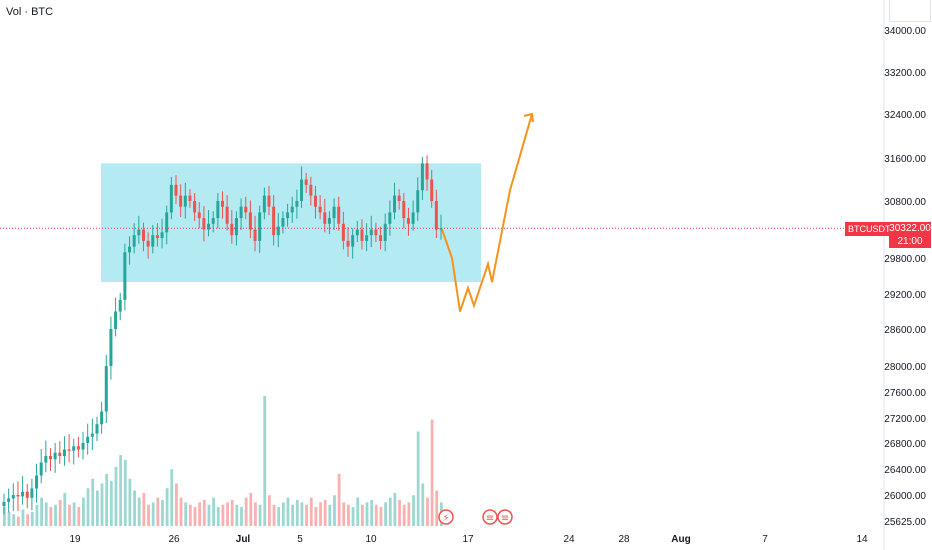 This screenshot has width=932, height=550. What do you see at coordinates (905, 393) in the screenshot?
I see `y-tick-label: 27600.00` at bounding box center [905, 393].